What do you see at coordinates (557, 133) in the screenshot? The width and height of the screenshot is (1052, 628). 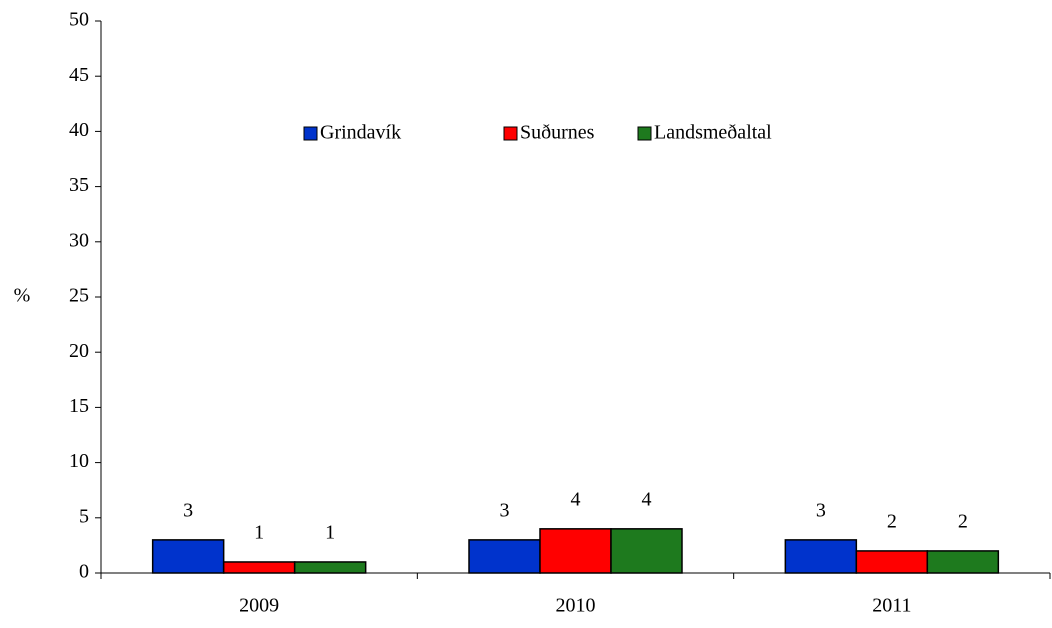 I see `legend-label: Suðurnes` at bounding box center [557, 133].